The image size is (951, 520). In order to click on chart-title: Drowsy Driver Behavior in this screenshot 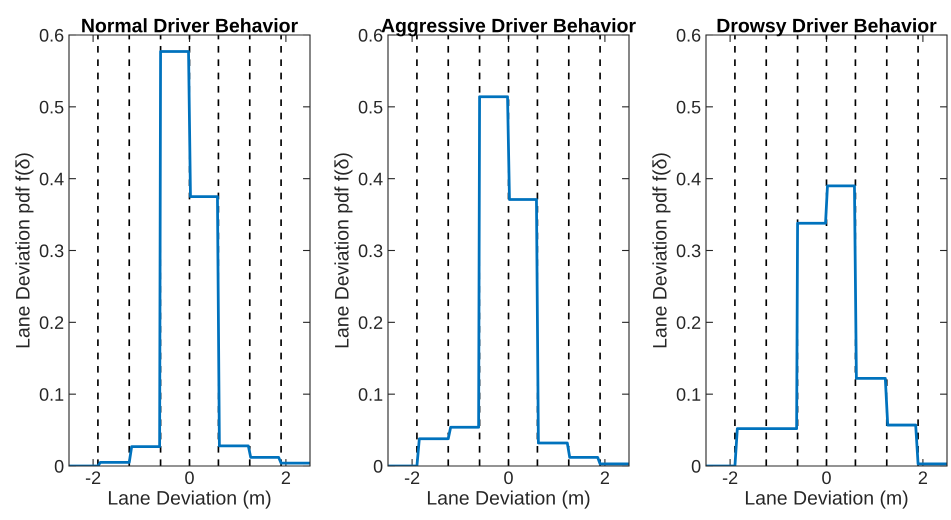, I will do `click(827, 27)`.